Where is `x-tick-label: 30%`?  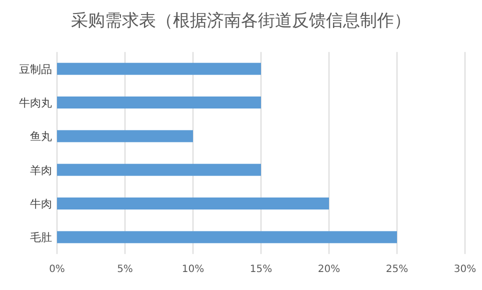
x-tick-label: 30% is located at coordinates (465, 269).